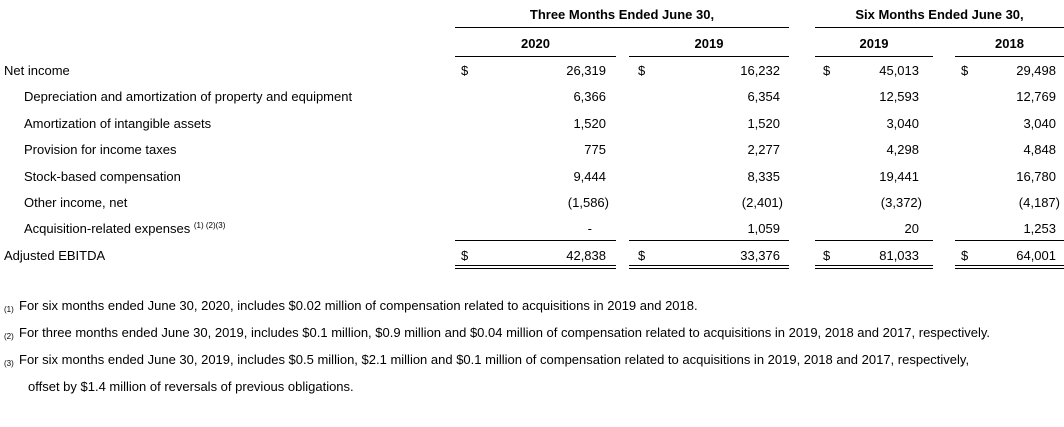 The width and height of the screenshot is (1064, 427). I want to click on cell-value: 1,253, so click(1039, 228).